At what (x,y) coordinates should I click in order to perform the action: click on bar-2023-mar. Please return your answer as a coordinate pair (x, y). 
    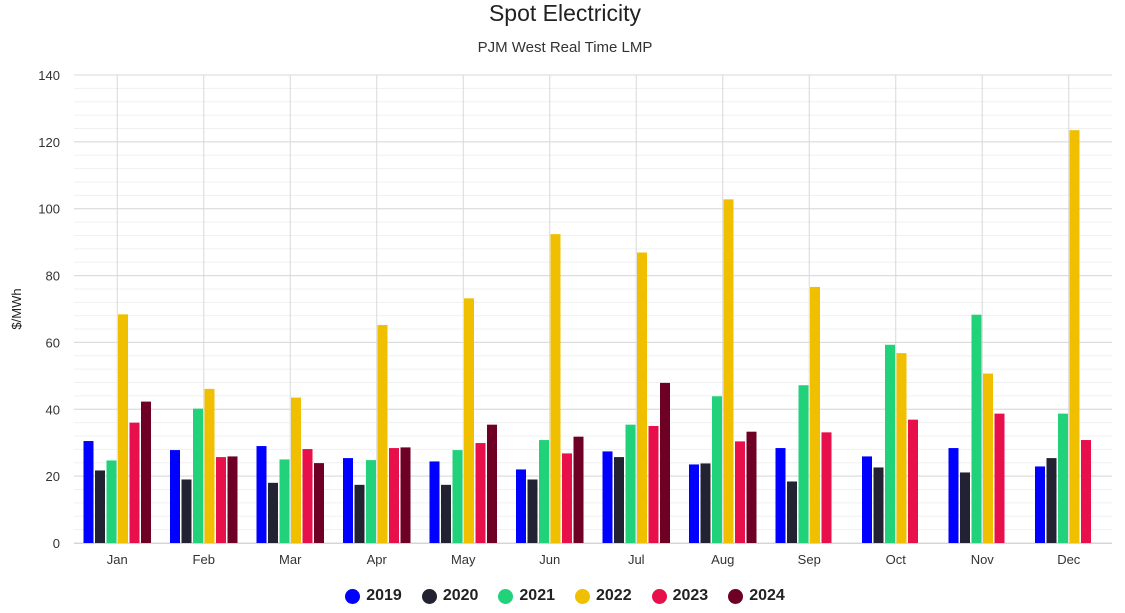
    Looking at the image, I should click on (307, 496).